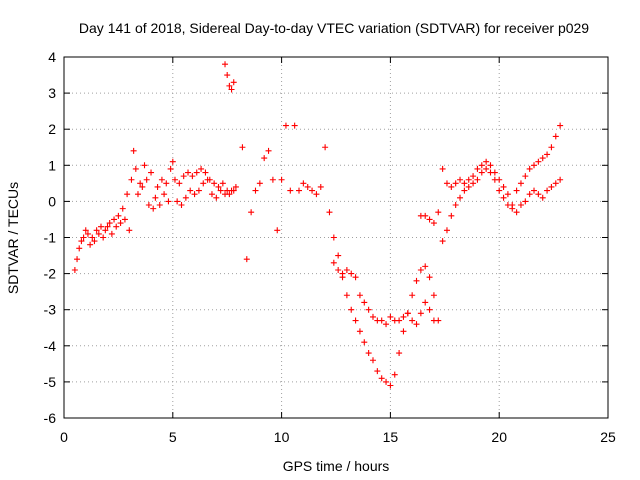  What do you see at coordinates (173, 437) in the screenshot?
I see `x-tick-label: 5` at bounding box center [173, 437].